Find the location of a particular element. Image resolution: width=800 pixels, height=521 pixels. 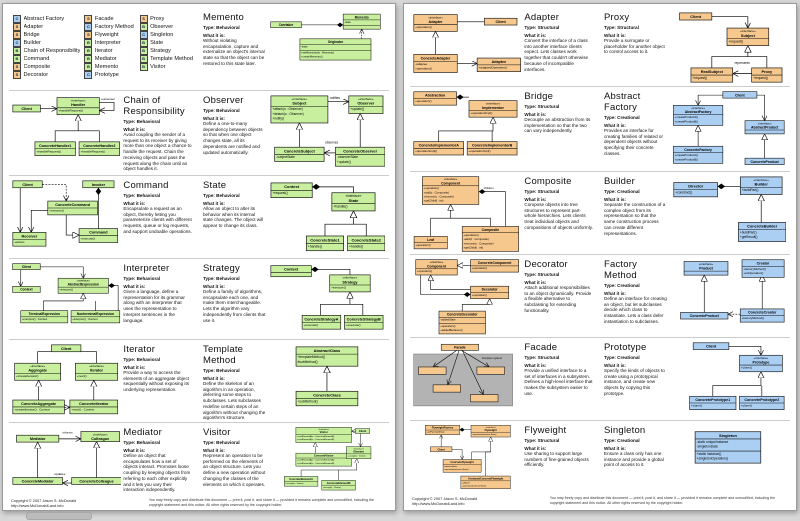

svg-text: +next() is located at coordinates (82, 376).